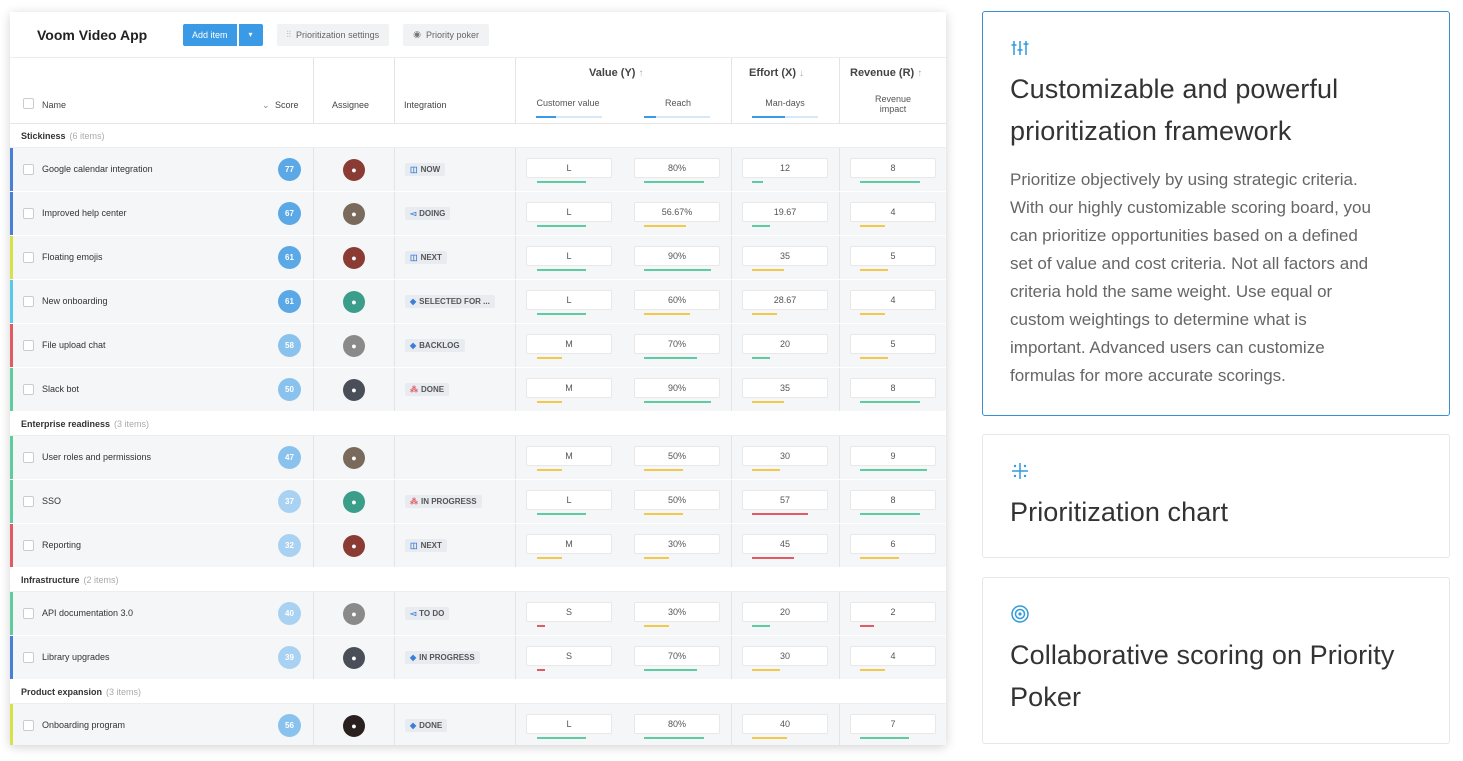 The width and height of the screenshot is (1463, 761). I want to click on table-row: Onboarding program 56 ● ◆ DONE L 80% 40 7, so click(478, 724).